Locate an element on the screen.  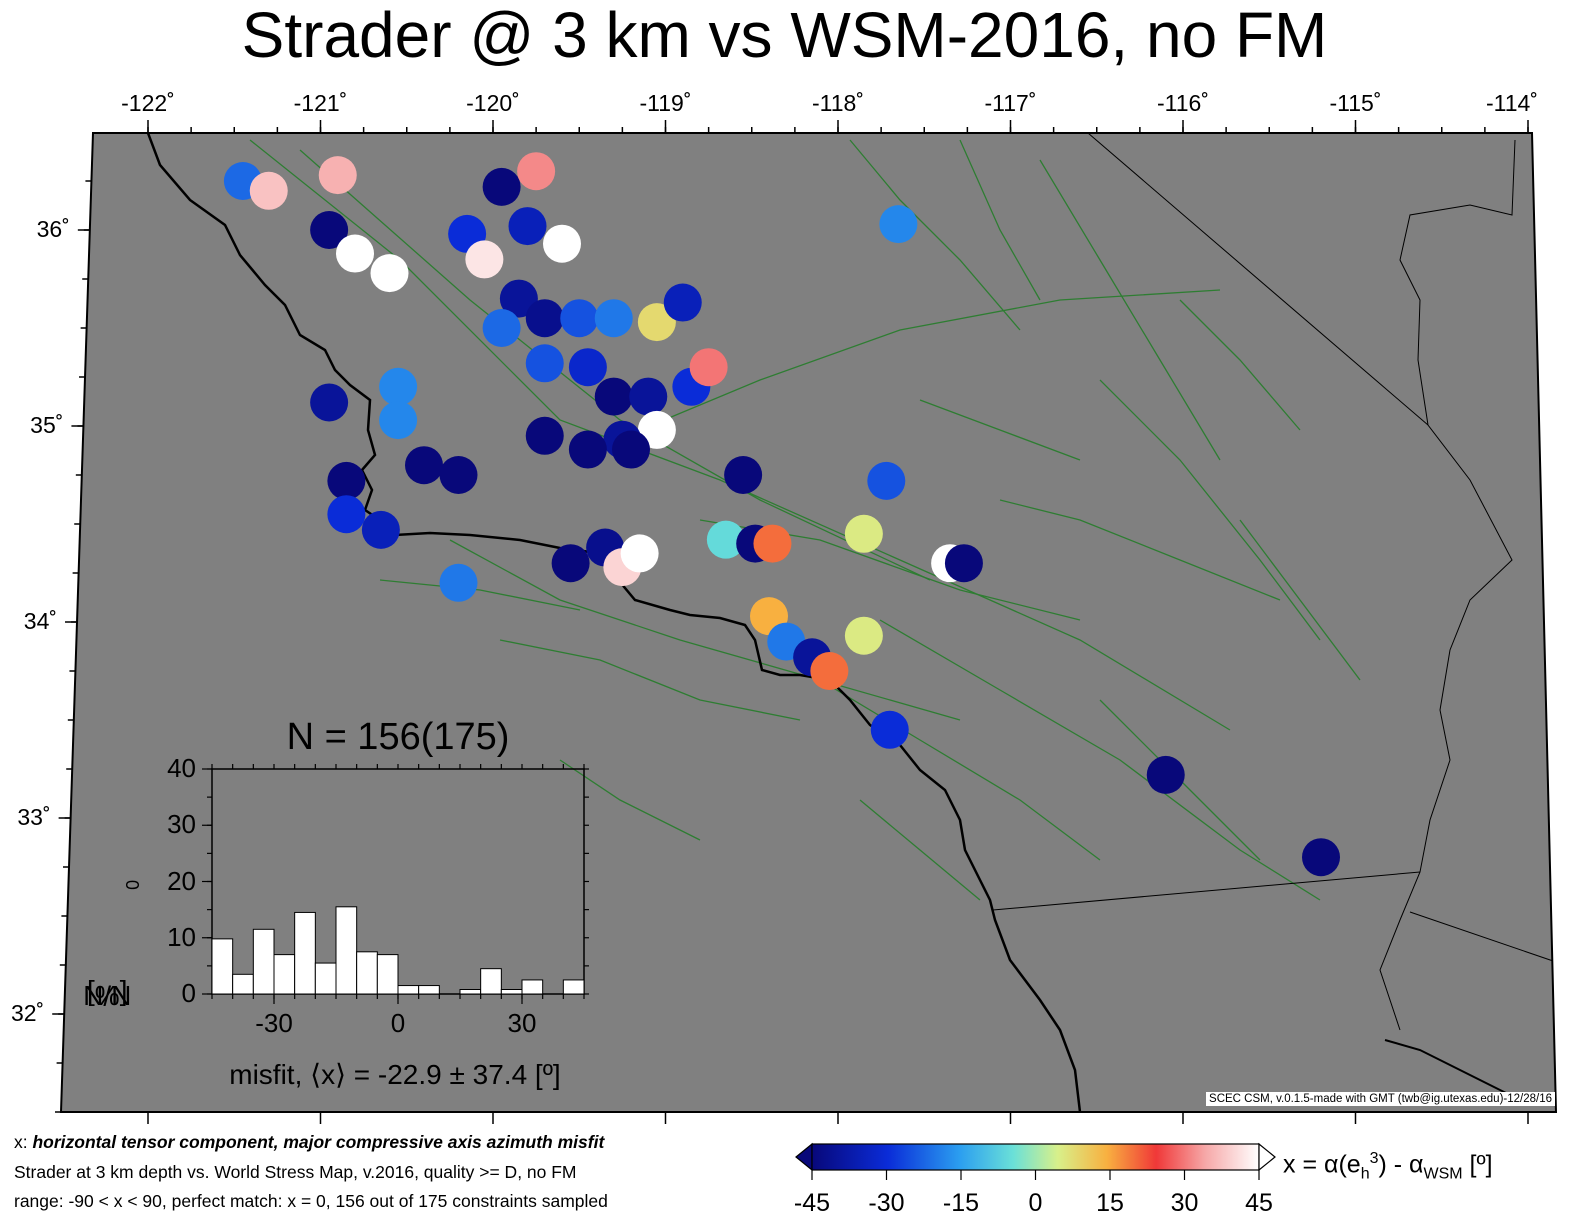
latitude-tick-label: 35˚ is located at coordinates (47, 425).